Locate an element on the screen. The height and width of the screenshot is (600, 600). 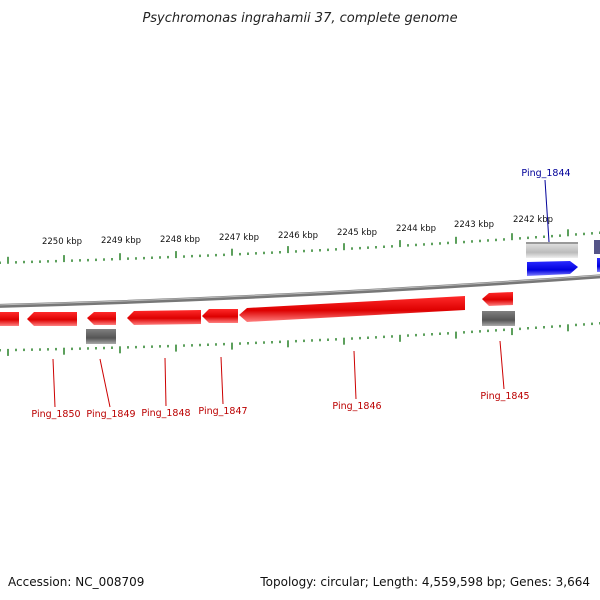
scale-label: 2248 kbp is located at coordinates (180, 240).